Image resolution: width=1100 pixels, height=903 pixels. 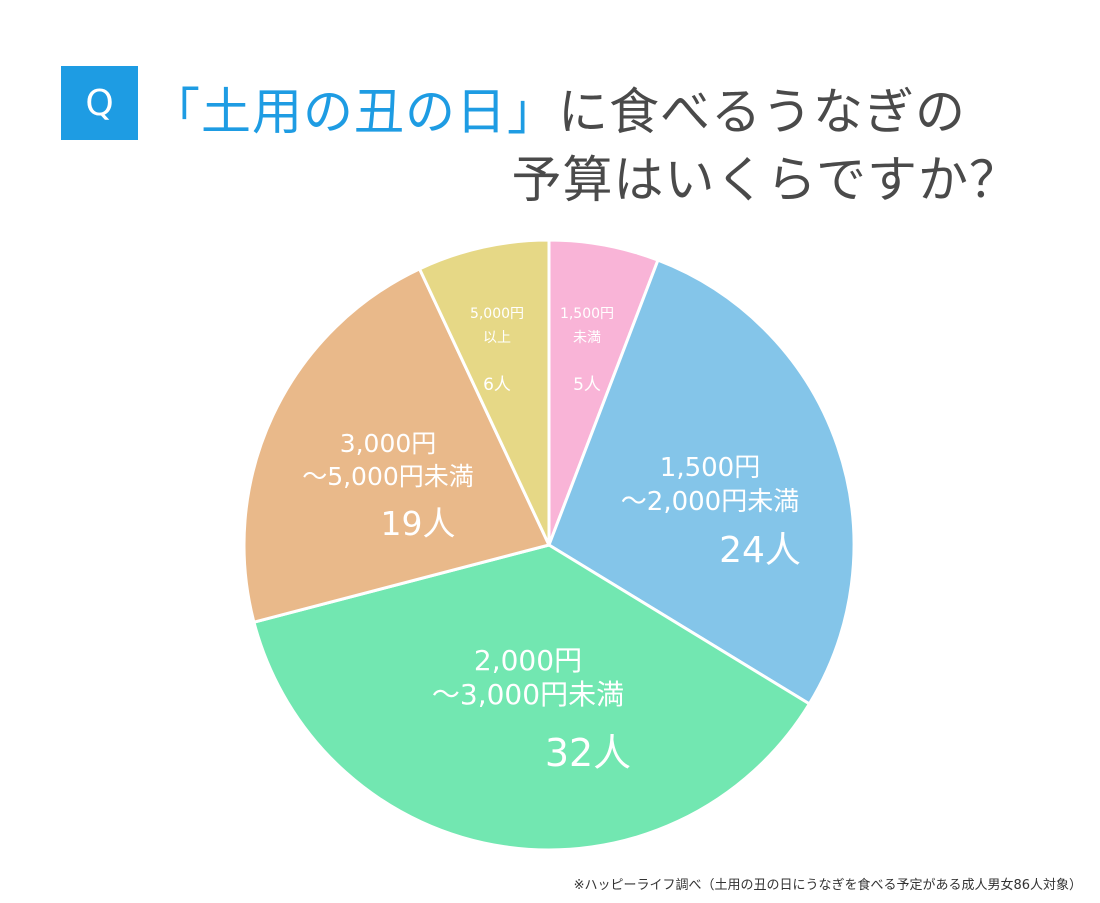 What do you see at coordinates (528, 694) in the screenshot?
I see `slice-label: ～3,000円未満` at bounding box center [528, 694].